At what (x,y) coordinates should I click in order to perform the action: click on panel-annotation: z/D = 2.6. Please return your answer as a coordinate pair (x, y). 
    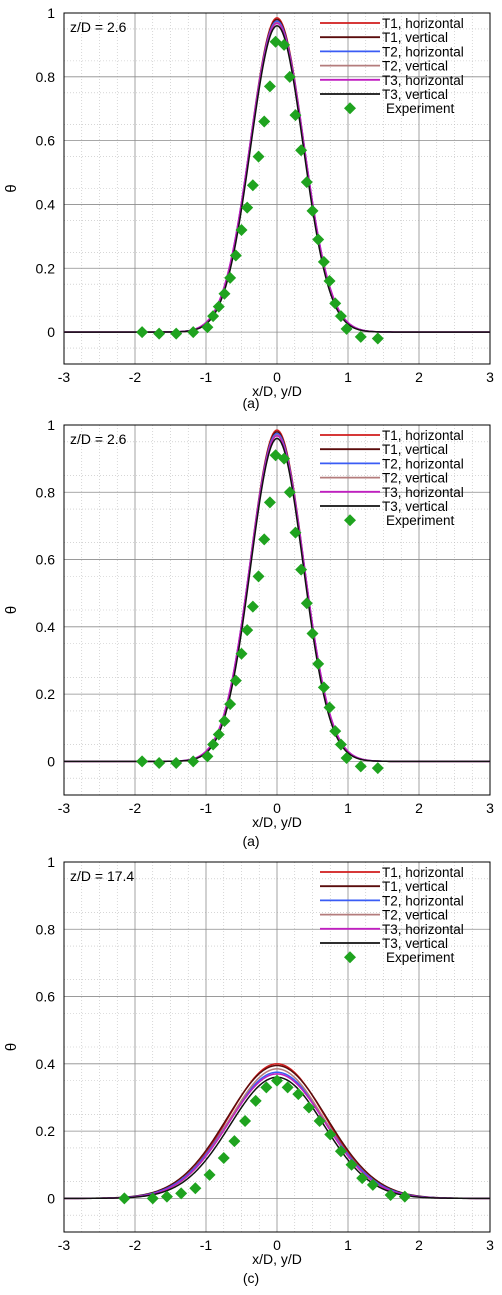
    Looking at the image, I should click on (98, 27).